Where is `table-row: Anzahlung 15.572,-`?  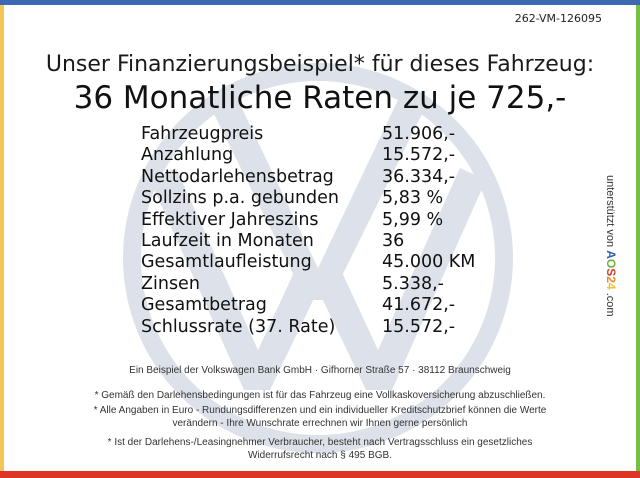 table-row: Anzahlung 15.572,- is located at coordinates (308, 155).